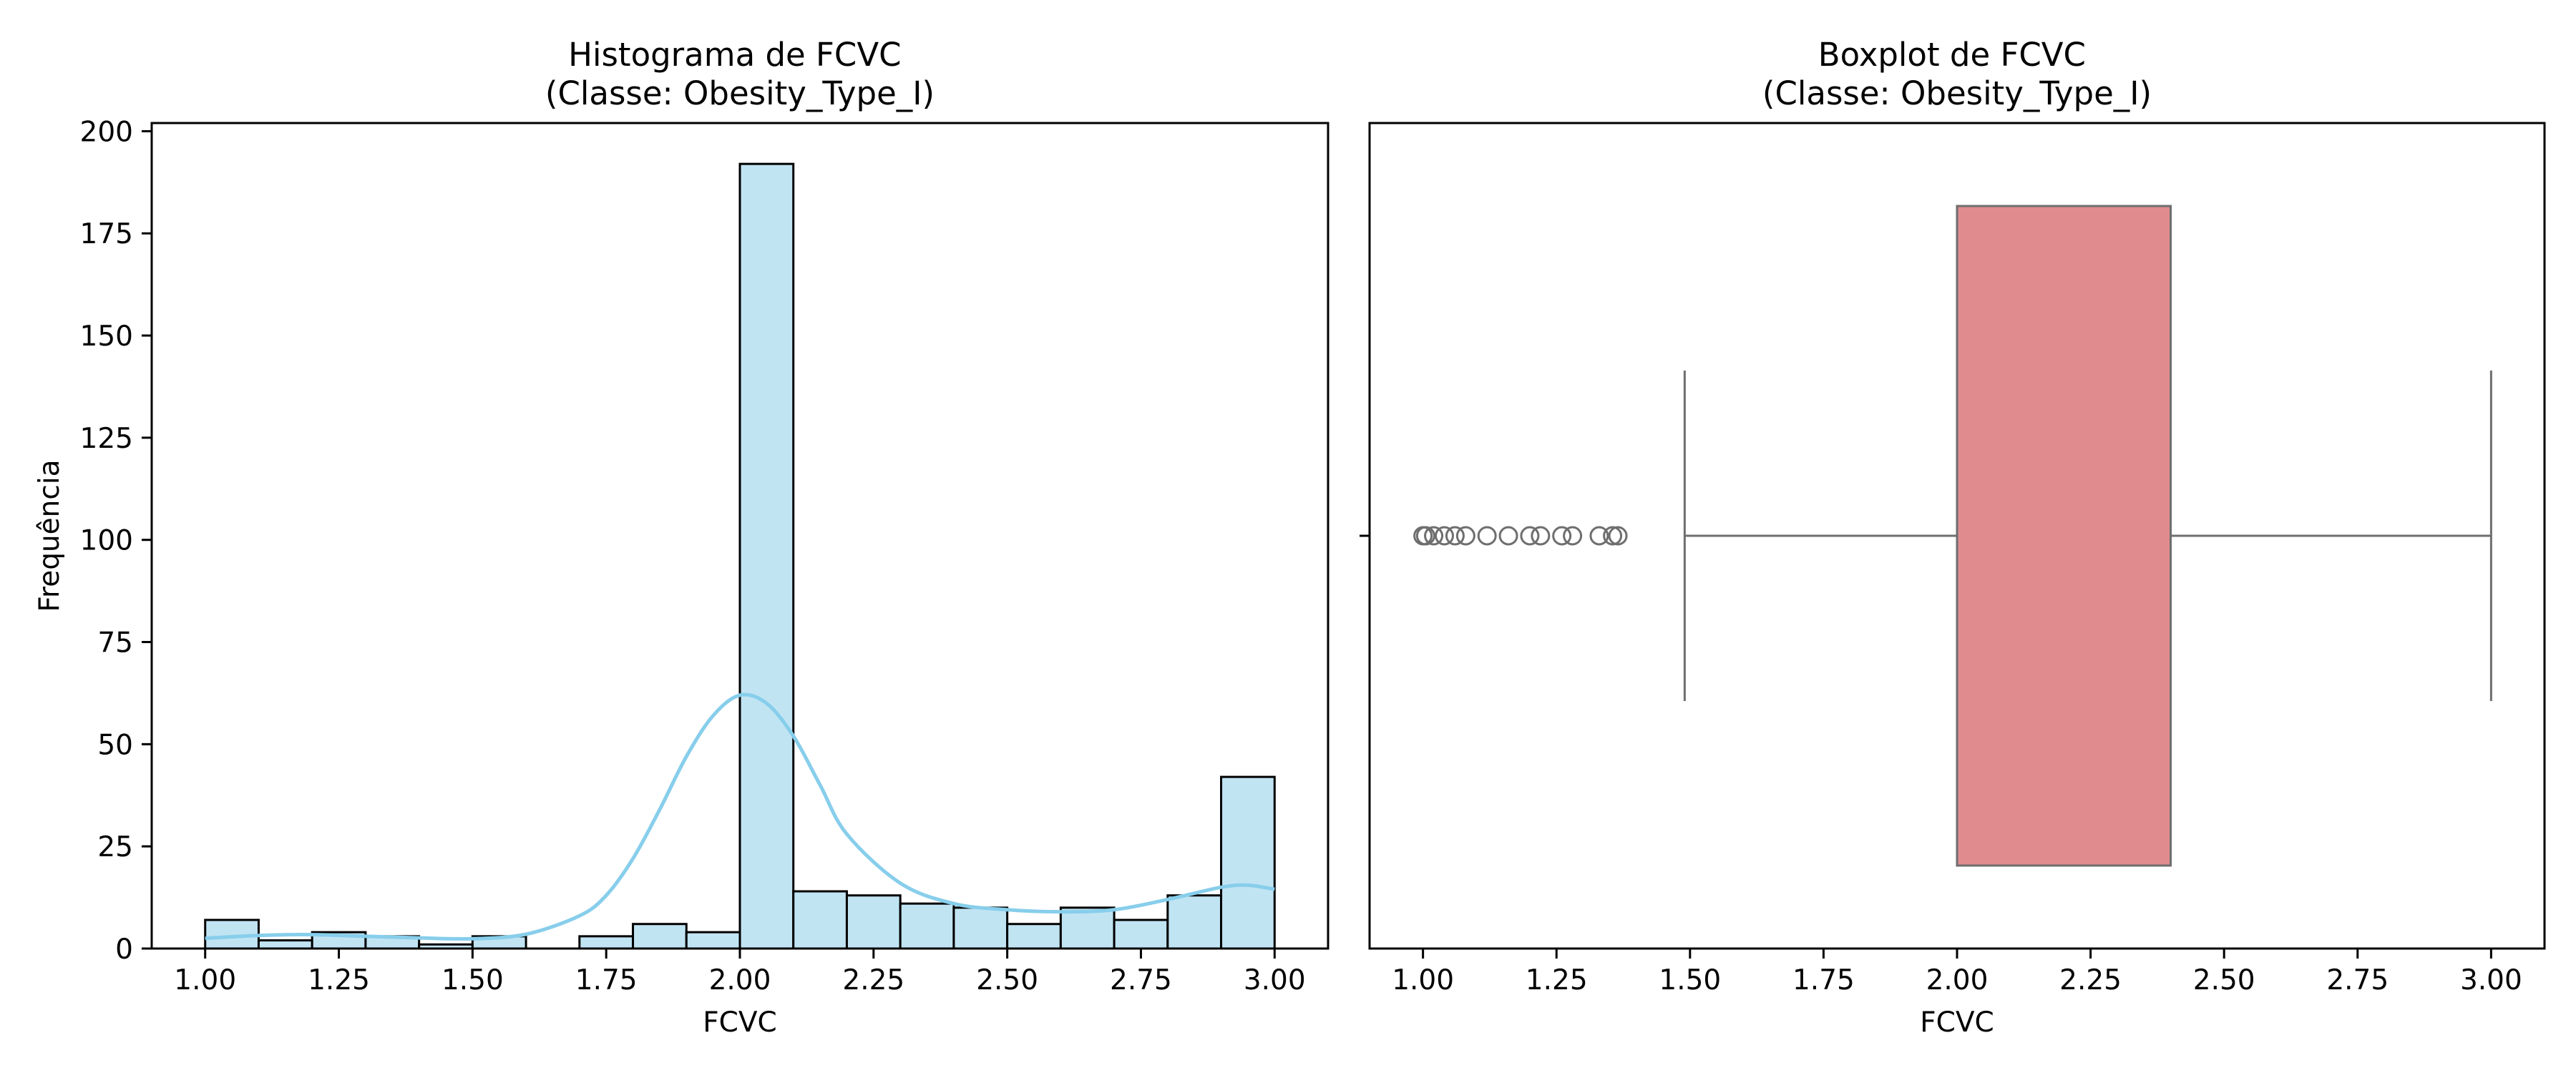 The height and width of the screenshot is (1073, 2576). Describe the element at coordinates (1423, 980) in the screenshot. I see `boxplot-x-tick-label: 1.00` at that location.